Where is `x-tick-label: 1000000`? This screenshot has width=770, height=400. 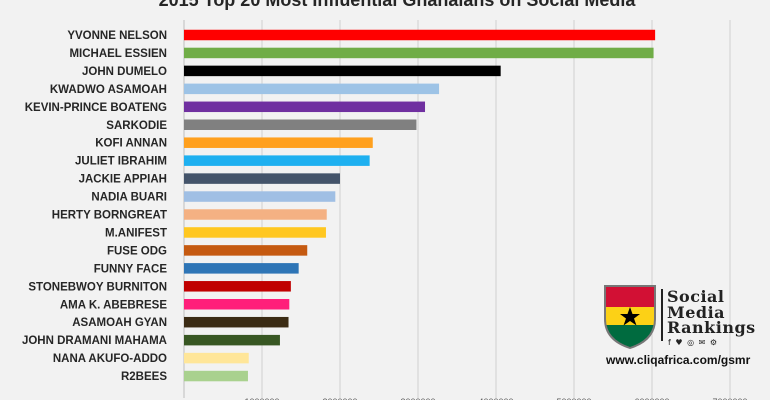
x-tick-label: 1000000 is located at coordinates (261, 398).